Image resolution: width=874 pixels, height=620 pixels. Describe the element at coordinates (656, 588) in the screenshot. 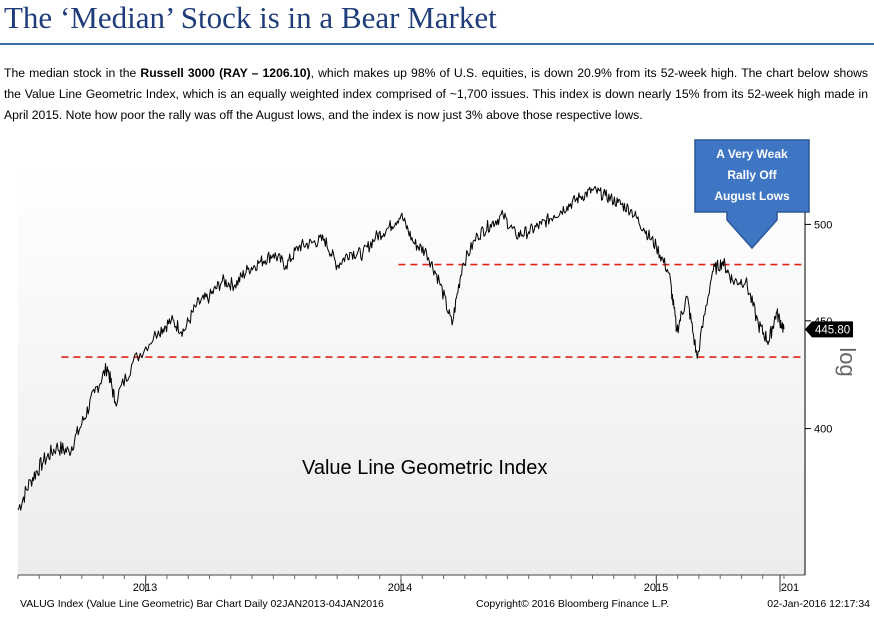

I see `x-tick-label: 2015` at that location.